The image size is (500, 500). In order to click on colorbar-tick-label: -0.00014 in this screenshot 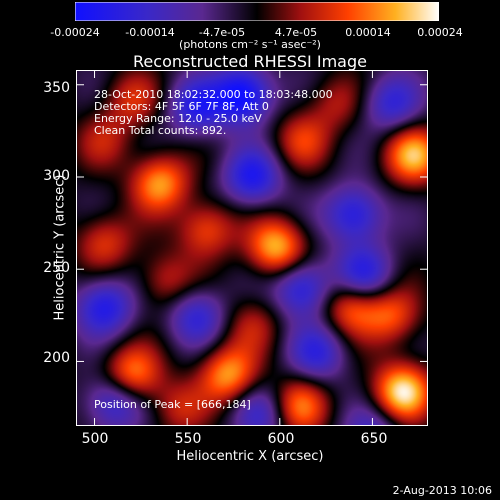, I will do `click(150, 32)`.